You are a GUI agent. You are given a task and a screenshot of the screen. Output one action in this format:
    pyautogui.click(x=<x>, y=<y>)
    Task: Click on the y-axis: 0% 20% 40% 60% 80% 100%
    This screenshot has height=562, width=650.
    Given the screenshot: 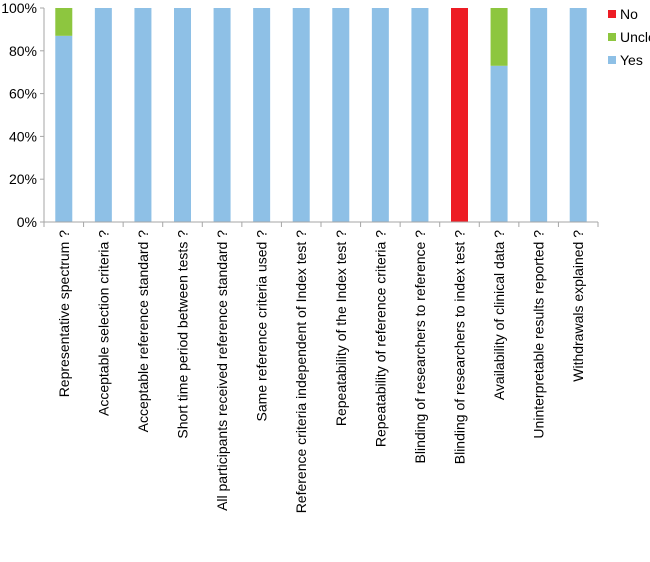 What is the action you would take?
    pyautogui.click(x=23, y=115)
    